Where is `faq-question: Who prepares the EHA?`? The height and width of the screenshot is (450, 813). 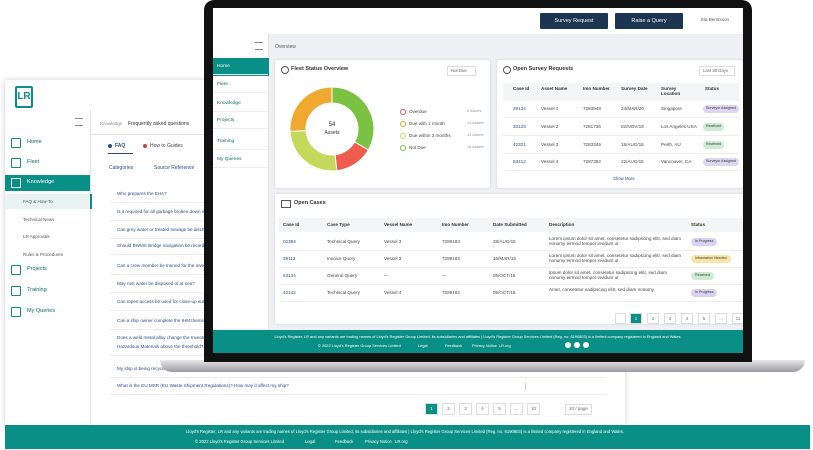 faq-question: Who prepares the EHA? is located at coordinates (142, 193).